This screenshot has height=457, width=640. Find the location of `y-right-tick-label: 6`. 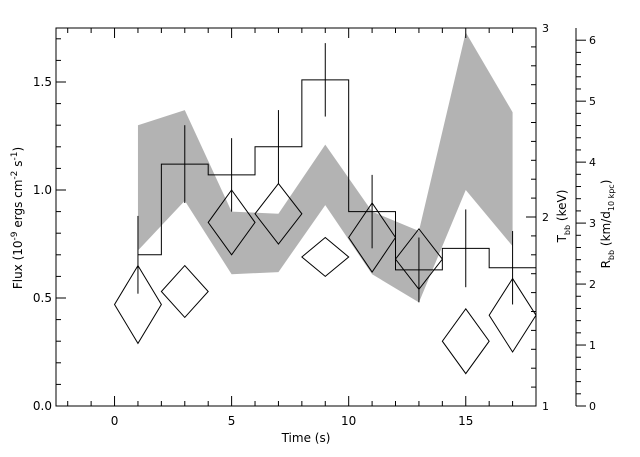

y-right-tick-label: 6 is located at coordinates (592, 40).